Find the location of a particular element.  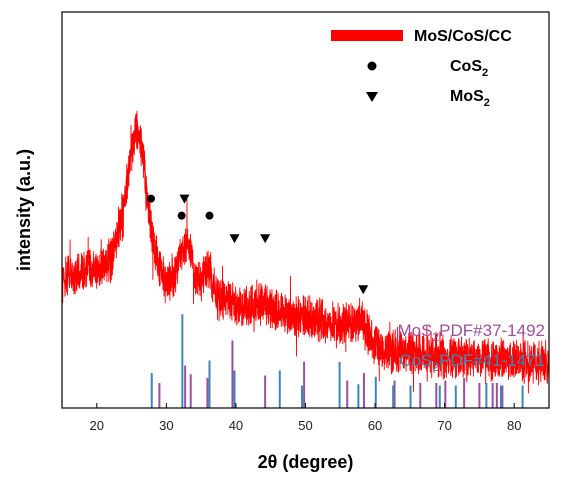

x-tick-label: 50 is located at coordinates (305, 425).